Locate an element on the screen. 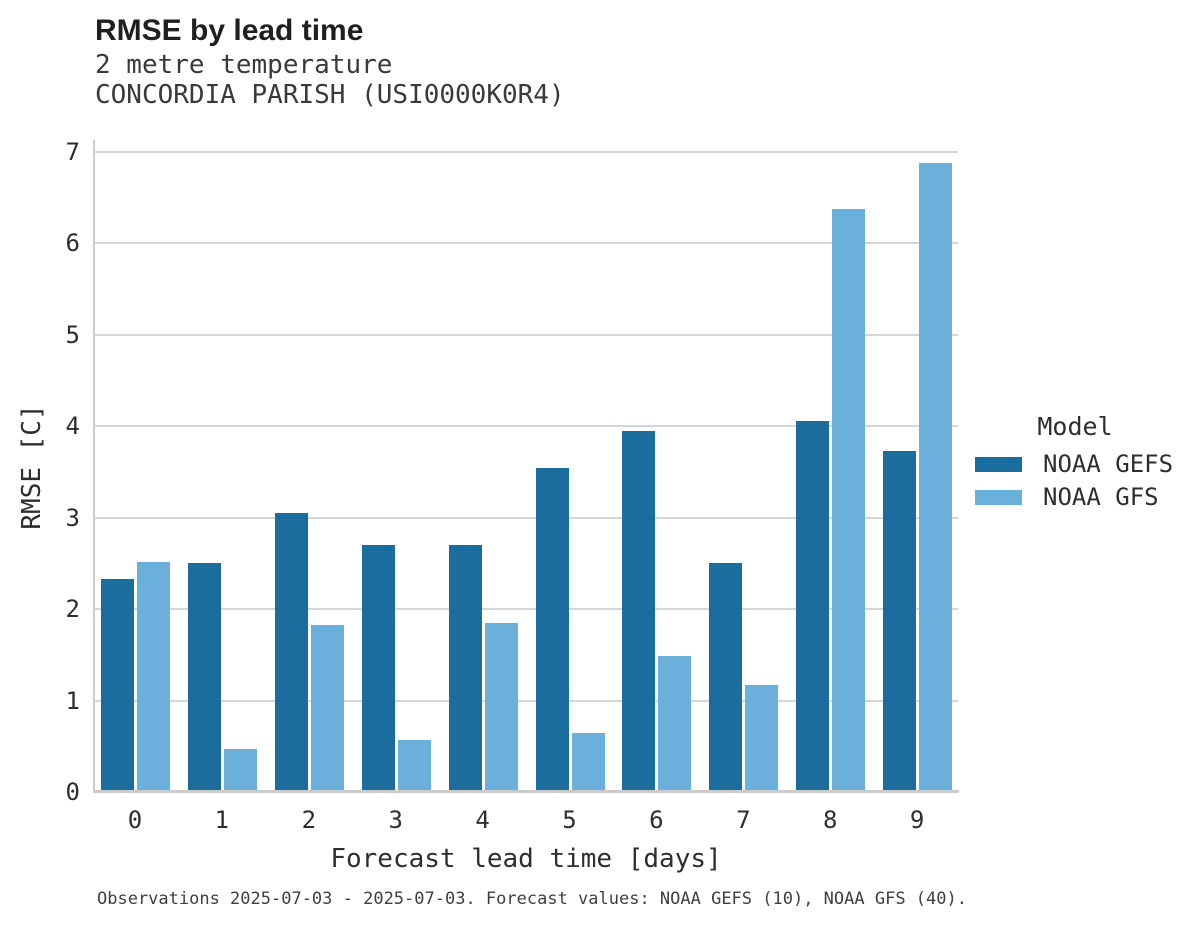  legend-entry: NOAA GFS is located at coordinates (1075, 497).